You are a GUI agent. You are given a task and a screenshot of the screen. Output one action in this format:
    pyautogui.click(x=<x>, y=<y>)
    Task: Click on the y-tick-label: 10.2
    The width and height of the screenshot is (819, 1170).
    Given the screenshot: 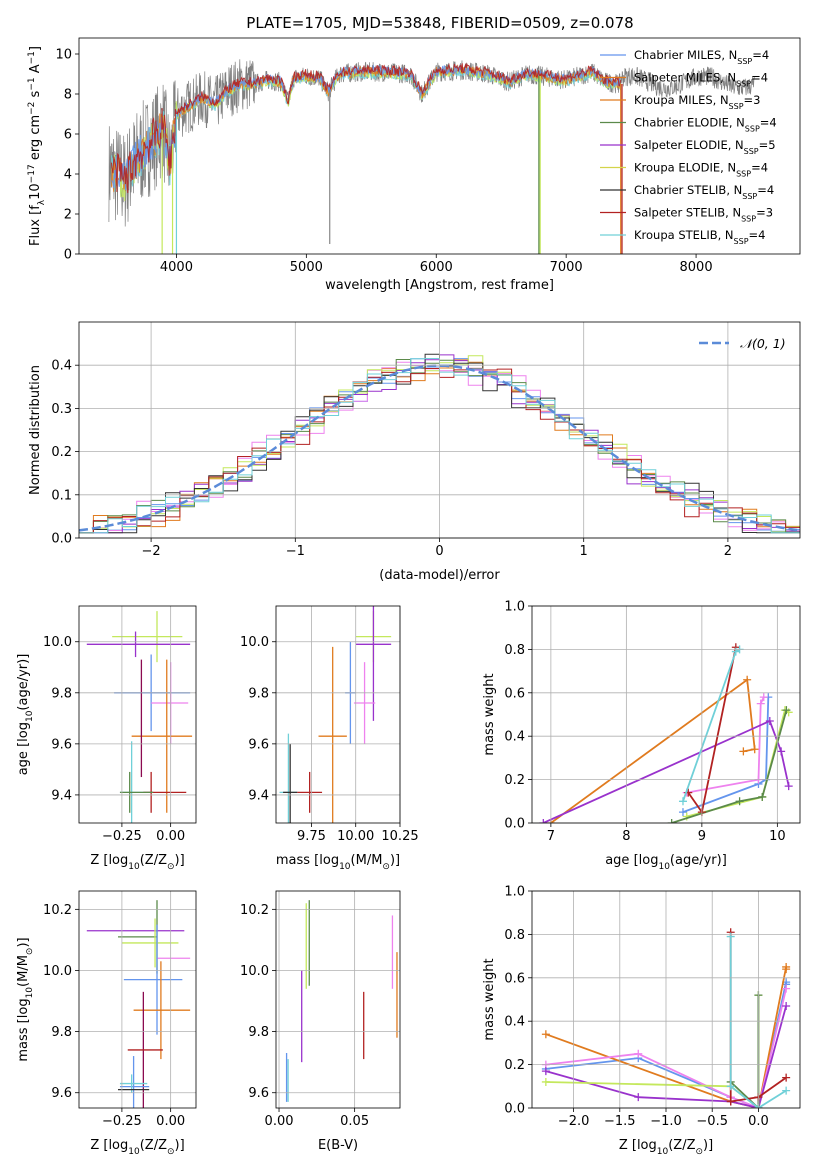 What is the action you would take?
    pyautogui.click(x=57, y=910)
    